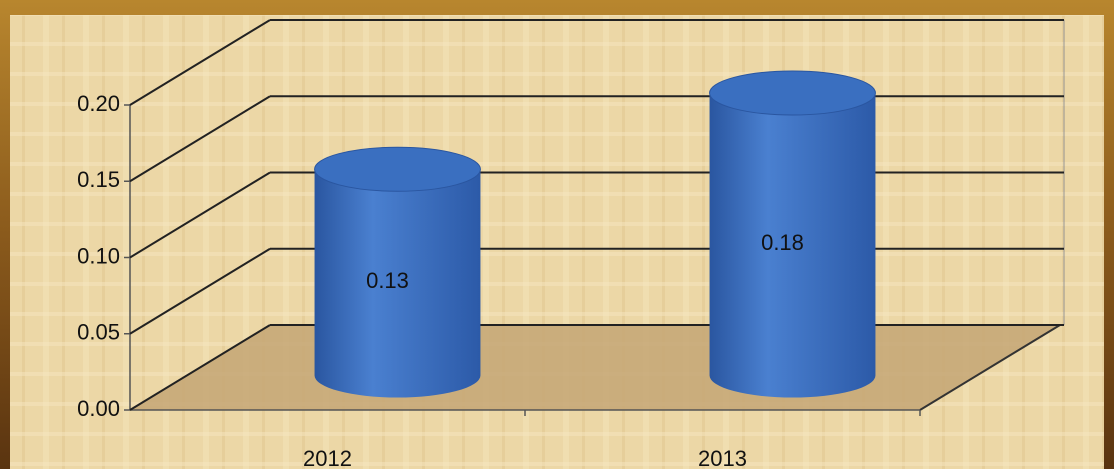 The width and height of the screenshot is (1114, 469). What do you see at coordinates (98, 103) in the screenshot?
I see `y-tick-label: 0.20` at bounding box center [98, 103].